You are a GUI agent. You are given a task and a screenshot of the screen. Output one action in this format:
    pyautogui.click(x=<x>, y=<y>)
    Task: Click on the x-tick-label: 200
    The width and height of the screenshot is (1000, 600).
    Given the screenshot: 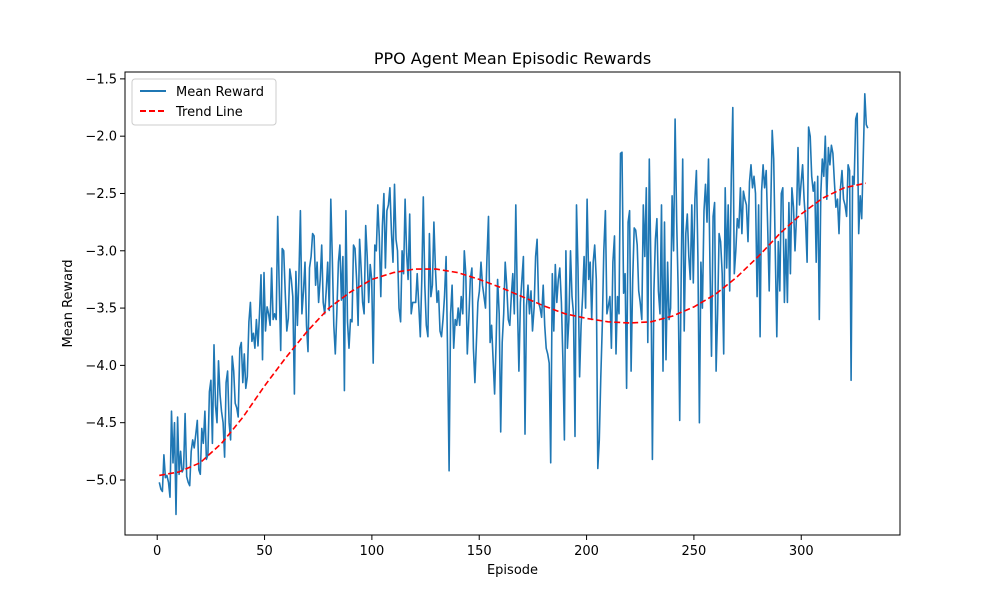 What is the action you would take?
    pyautogui.click(x=586, y=551)
    